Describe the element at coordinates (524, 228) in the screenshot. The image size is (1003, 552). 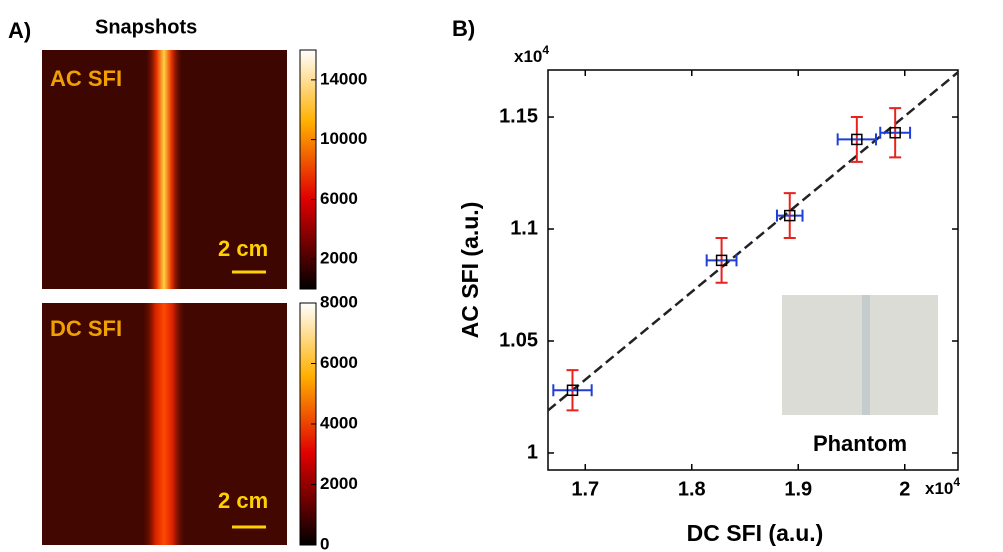
I see `y-tick-label: 1.1` at that location.